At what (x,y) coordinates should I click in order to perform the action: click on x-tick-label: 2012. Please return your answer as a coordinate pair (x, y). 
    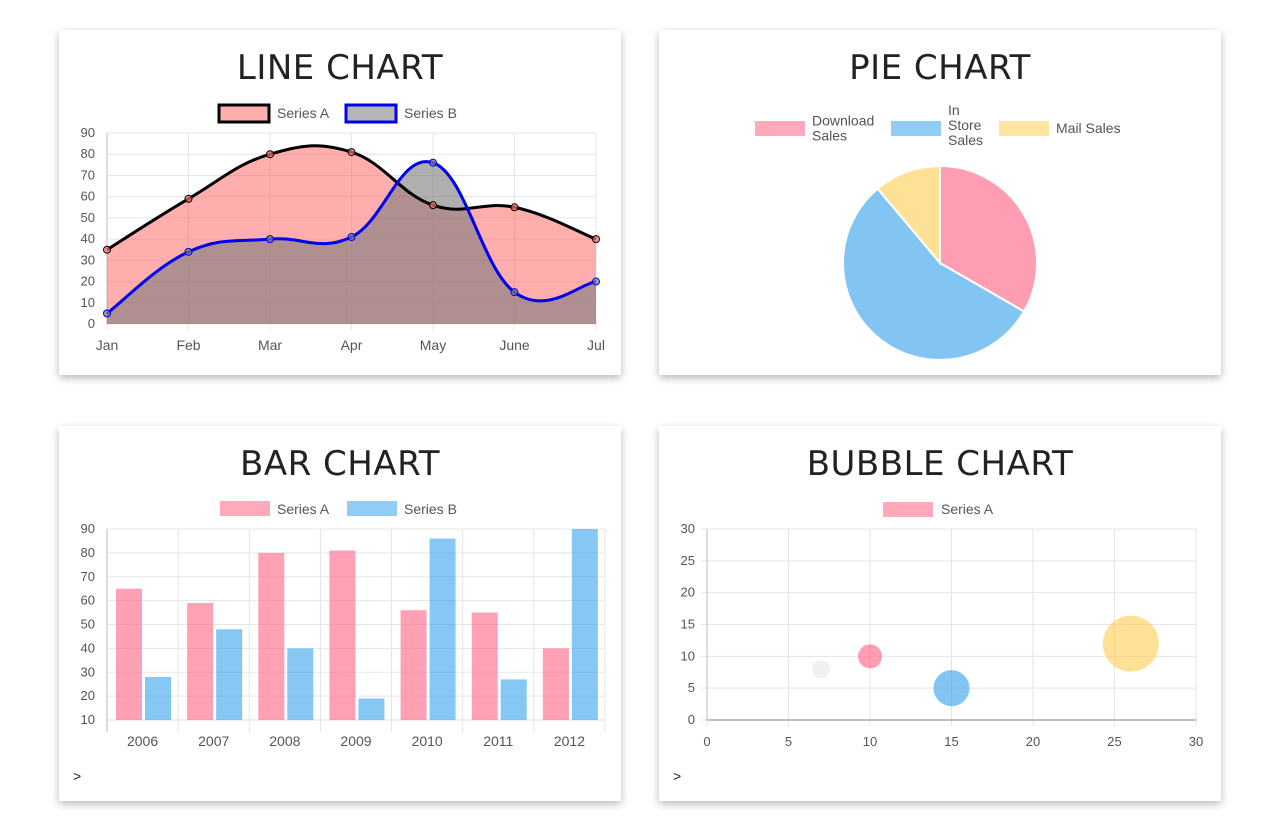
    Looking at the image, I should click on (569, 741).